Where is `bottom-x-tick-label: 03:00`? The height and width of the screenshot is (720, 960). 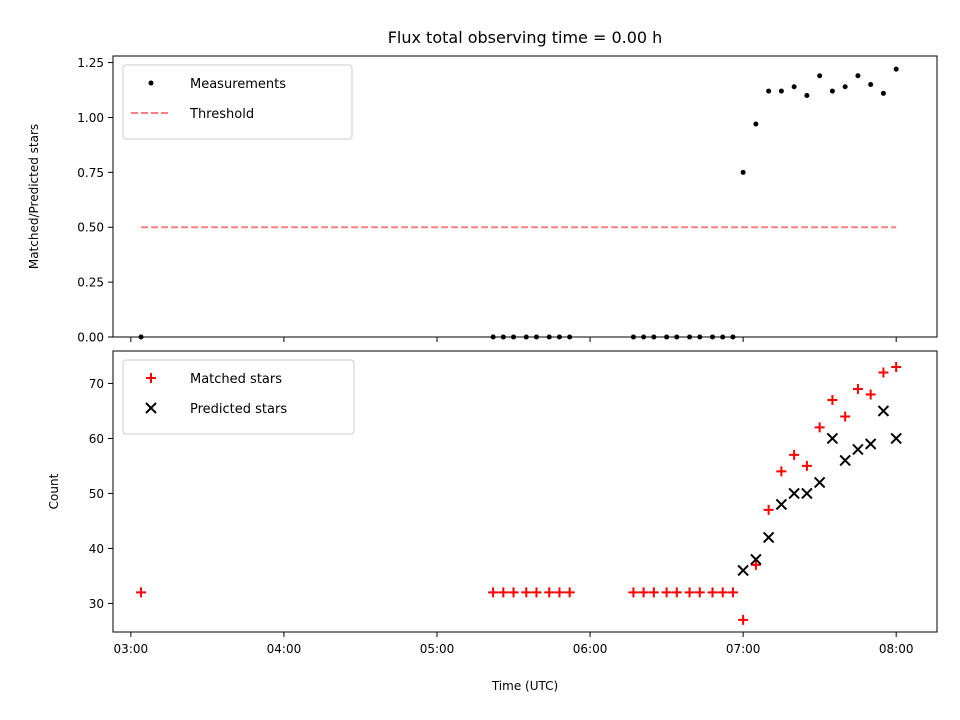
bottom-x-tick-label: 03:00 is located at coordinates (131, 649).